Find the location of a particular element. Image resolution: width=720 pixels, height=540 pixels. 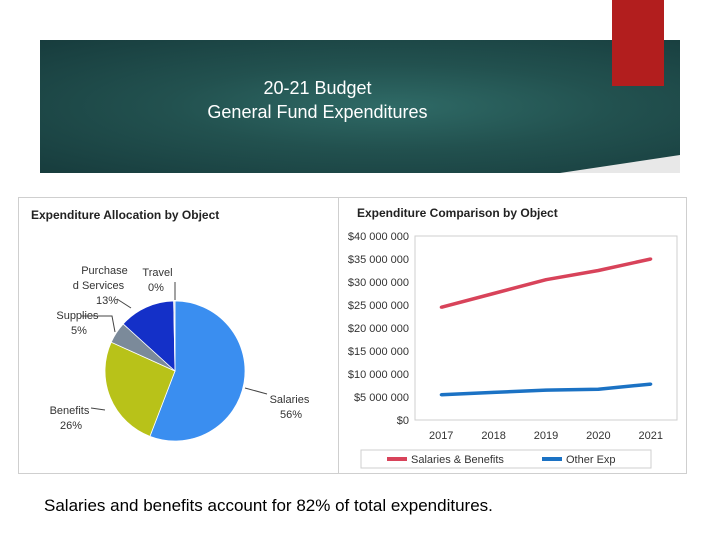

plot-area is located at coordinates (546, 328).